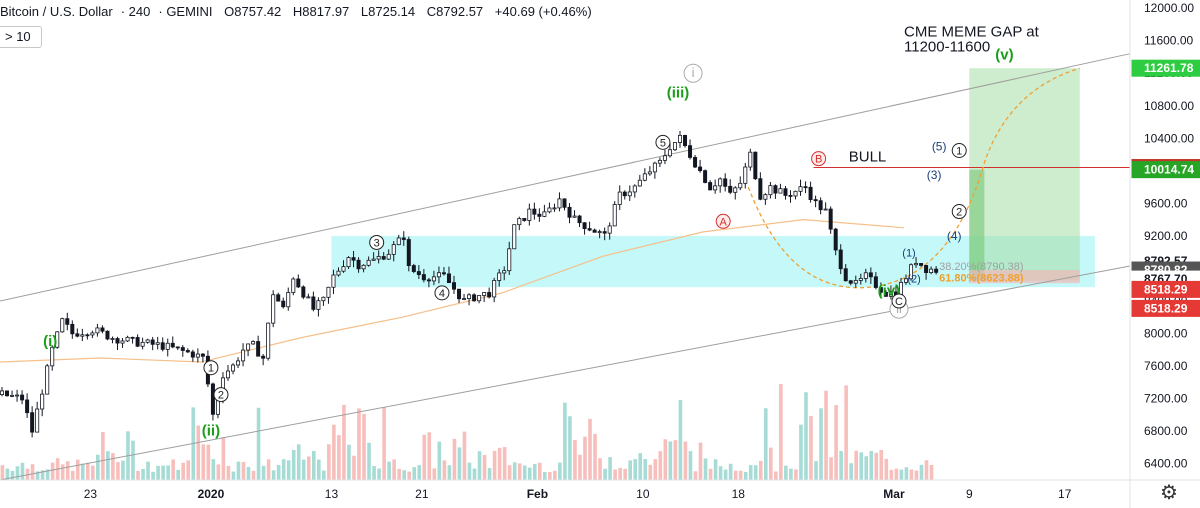 The width and height of the screenshot is (1200, 508). I want to click on chart-annotation: (i), so click(50, 341).